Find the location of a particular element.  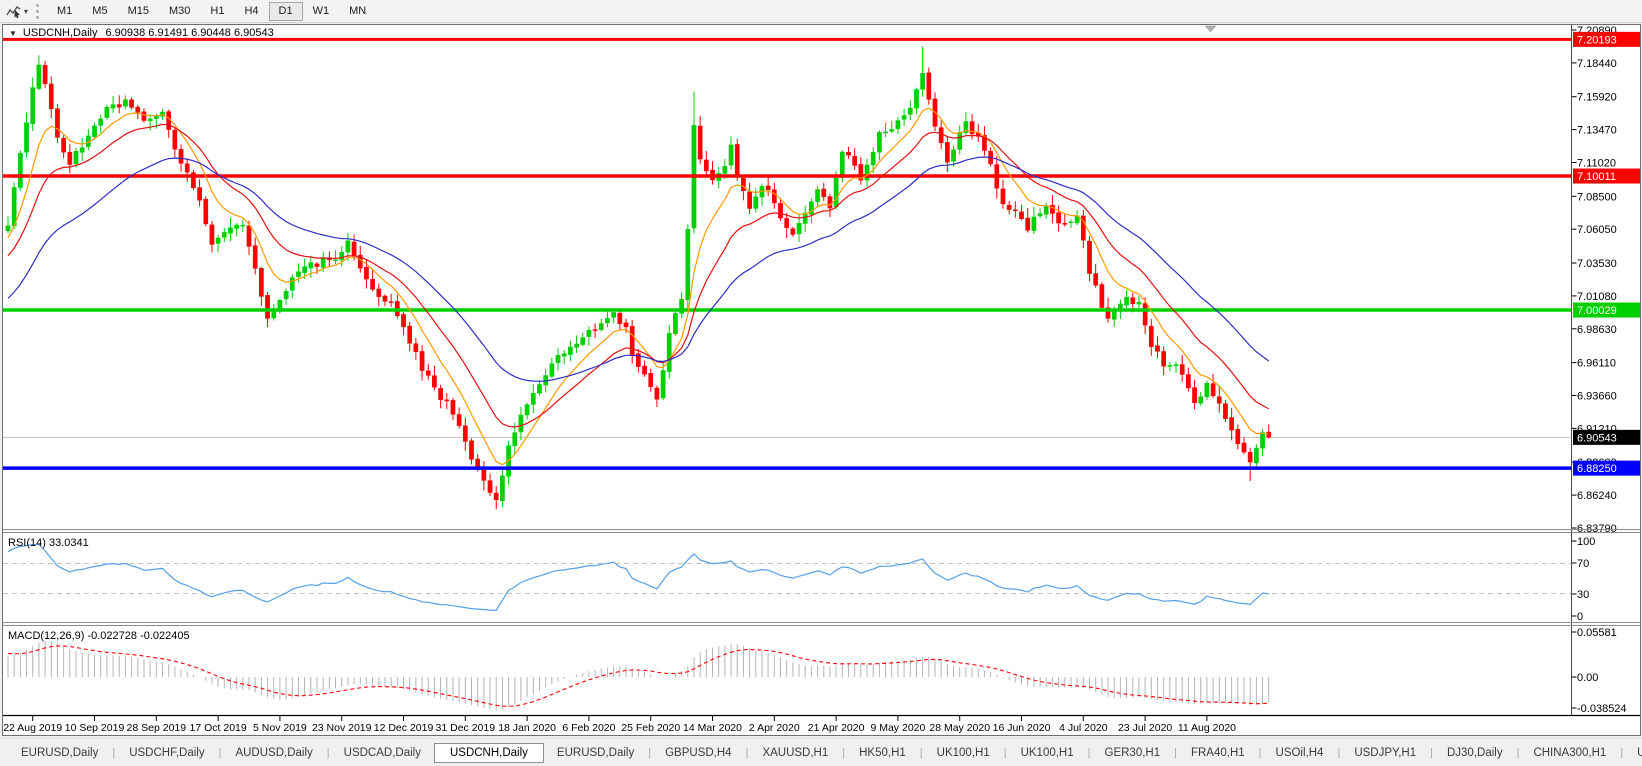

svg-text: 10 Sep 2019 is located at coordinates (95, 728).